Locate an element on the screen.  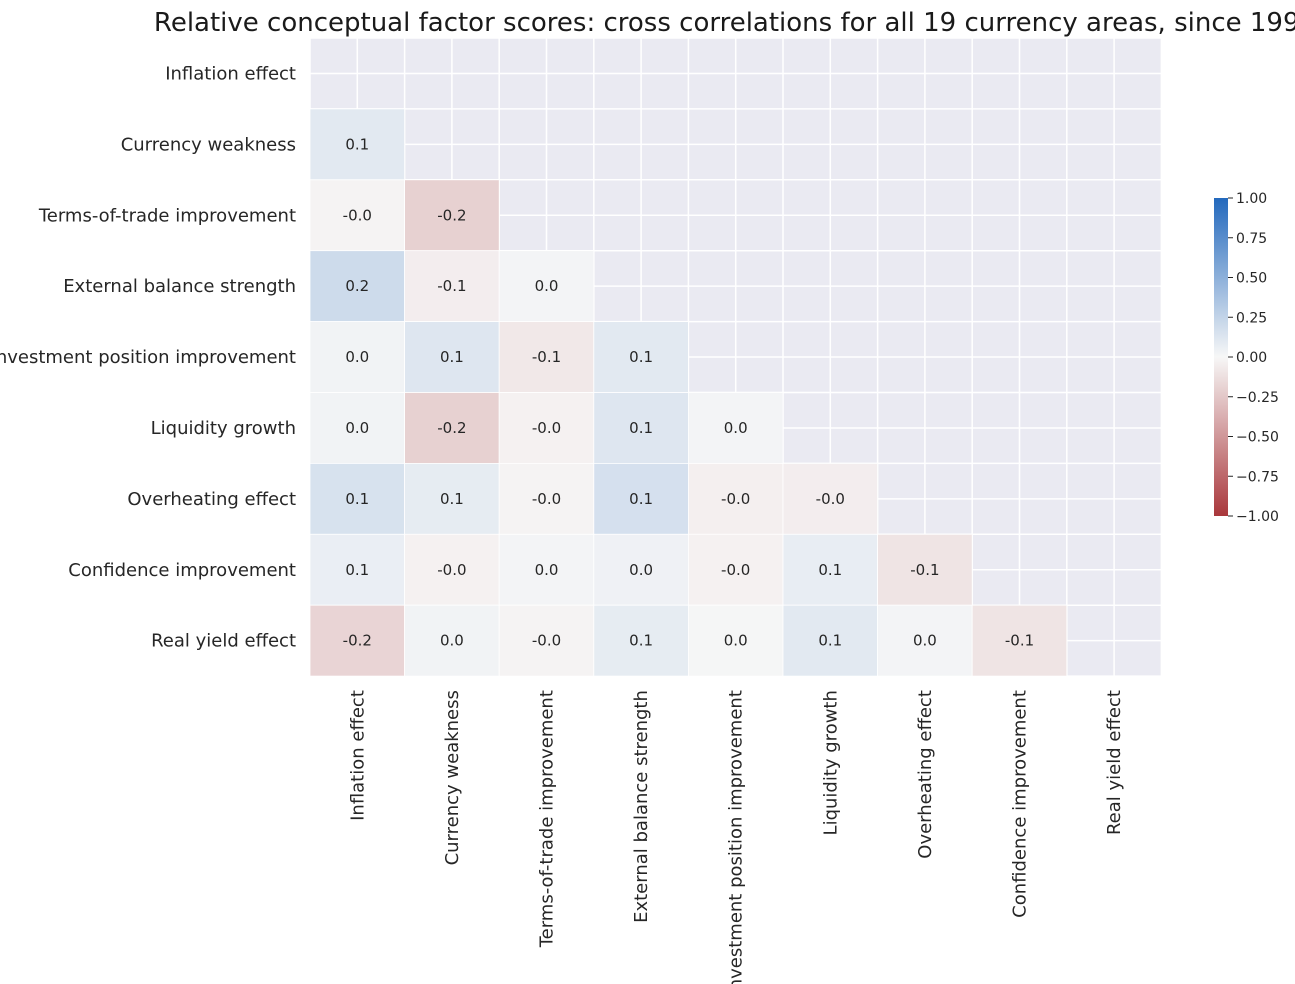
colorbar-tick-label: −1.00 is located at coordinates (1257, 517).